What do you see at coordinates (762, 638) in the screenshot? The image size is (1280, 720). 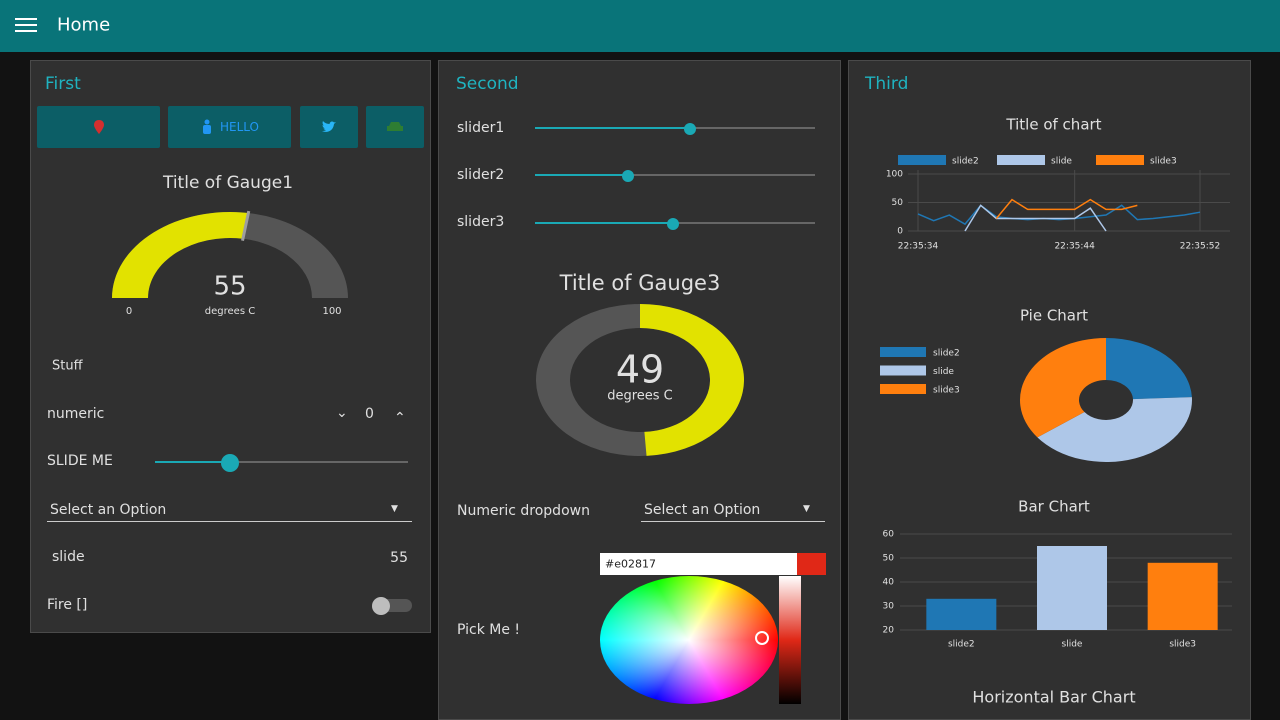 I see `colour-cursor` at bounding box center [762, 638].